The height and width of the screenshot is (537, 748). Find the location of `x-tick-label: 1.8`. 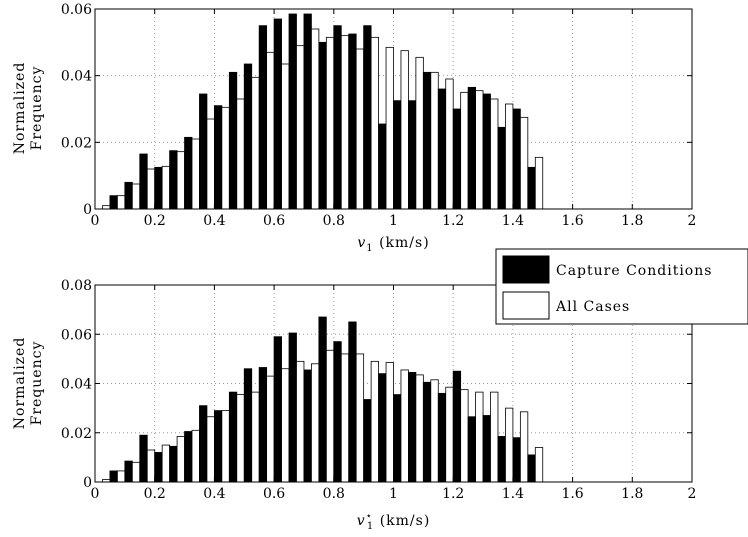

x-tick-label: 1.8 is located at coordinates (632, 494).